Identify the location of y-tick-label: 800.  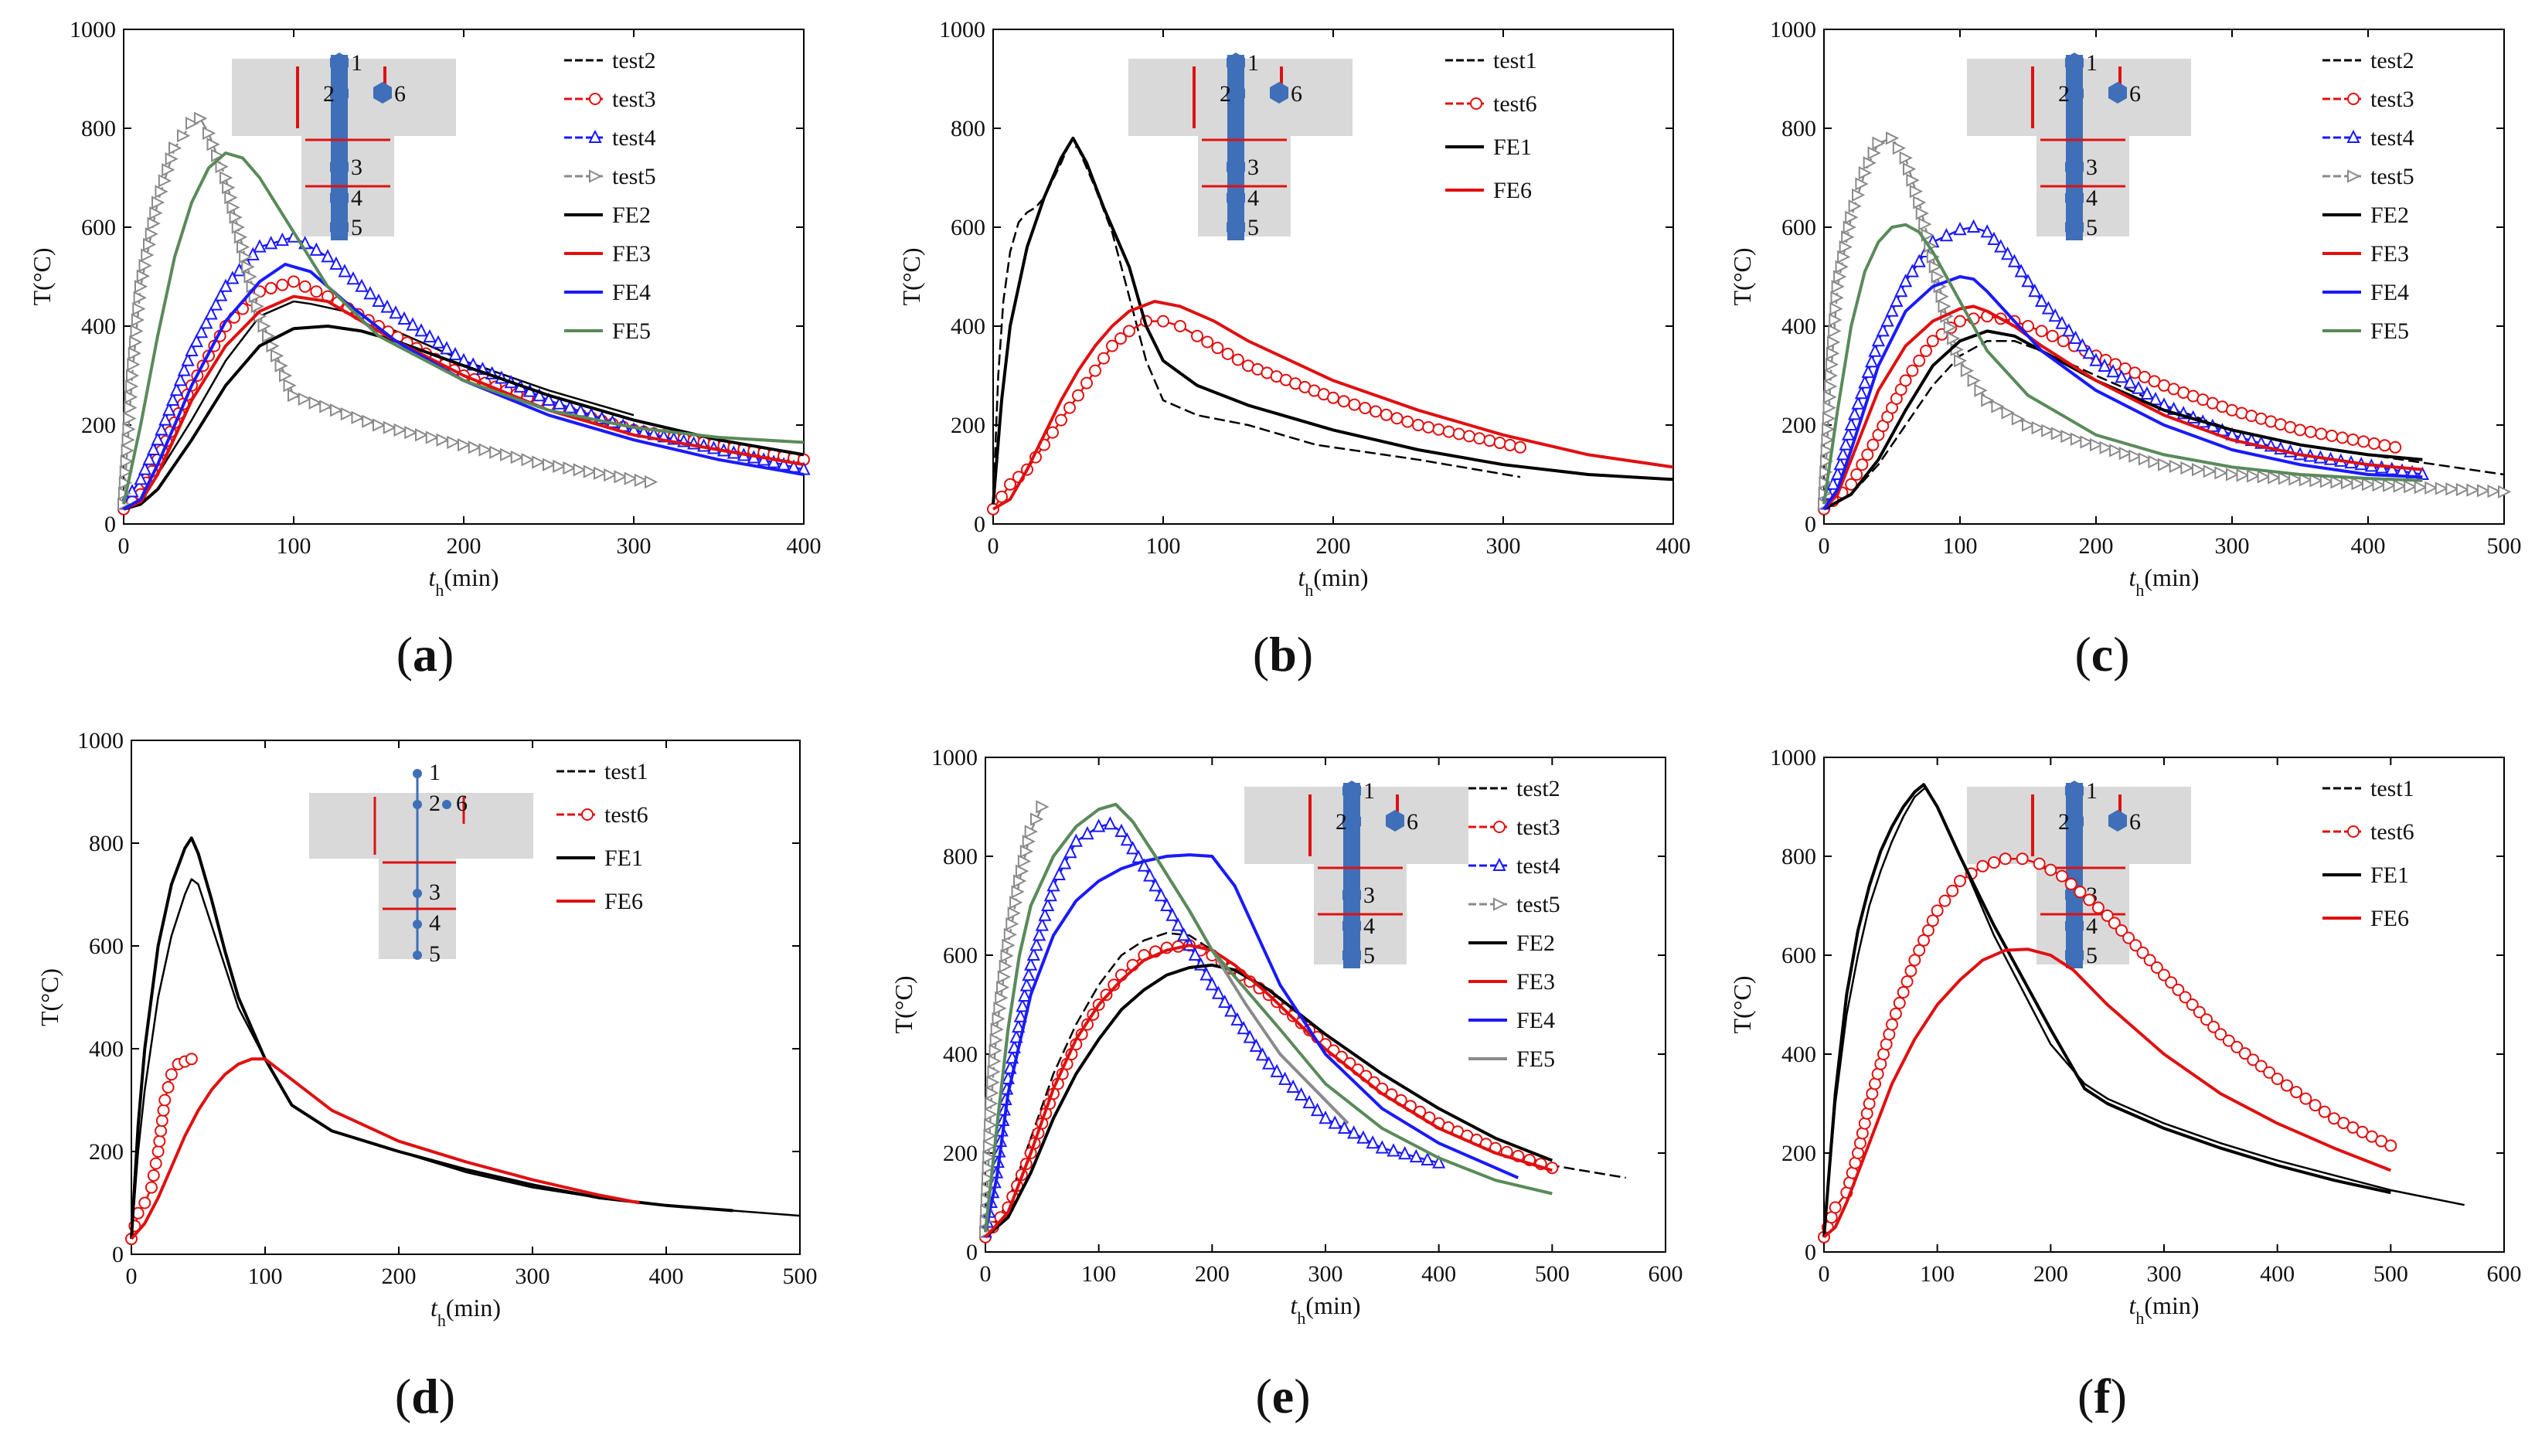
(1798, 128).